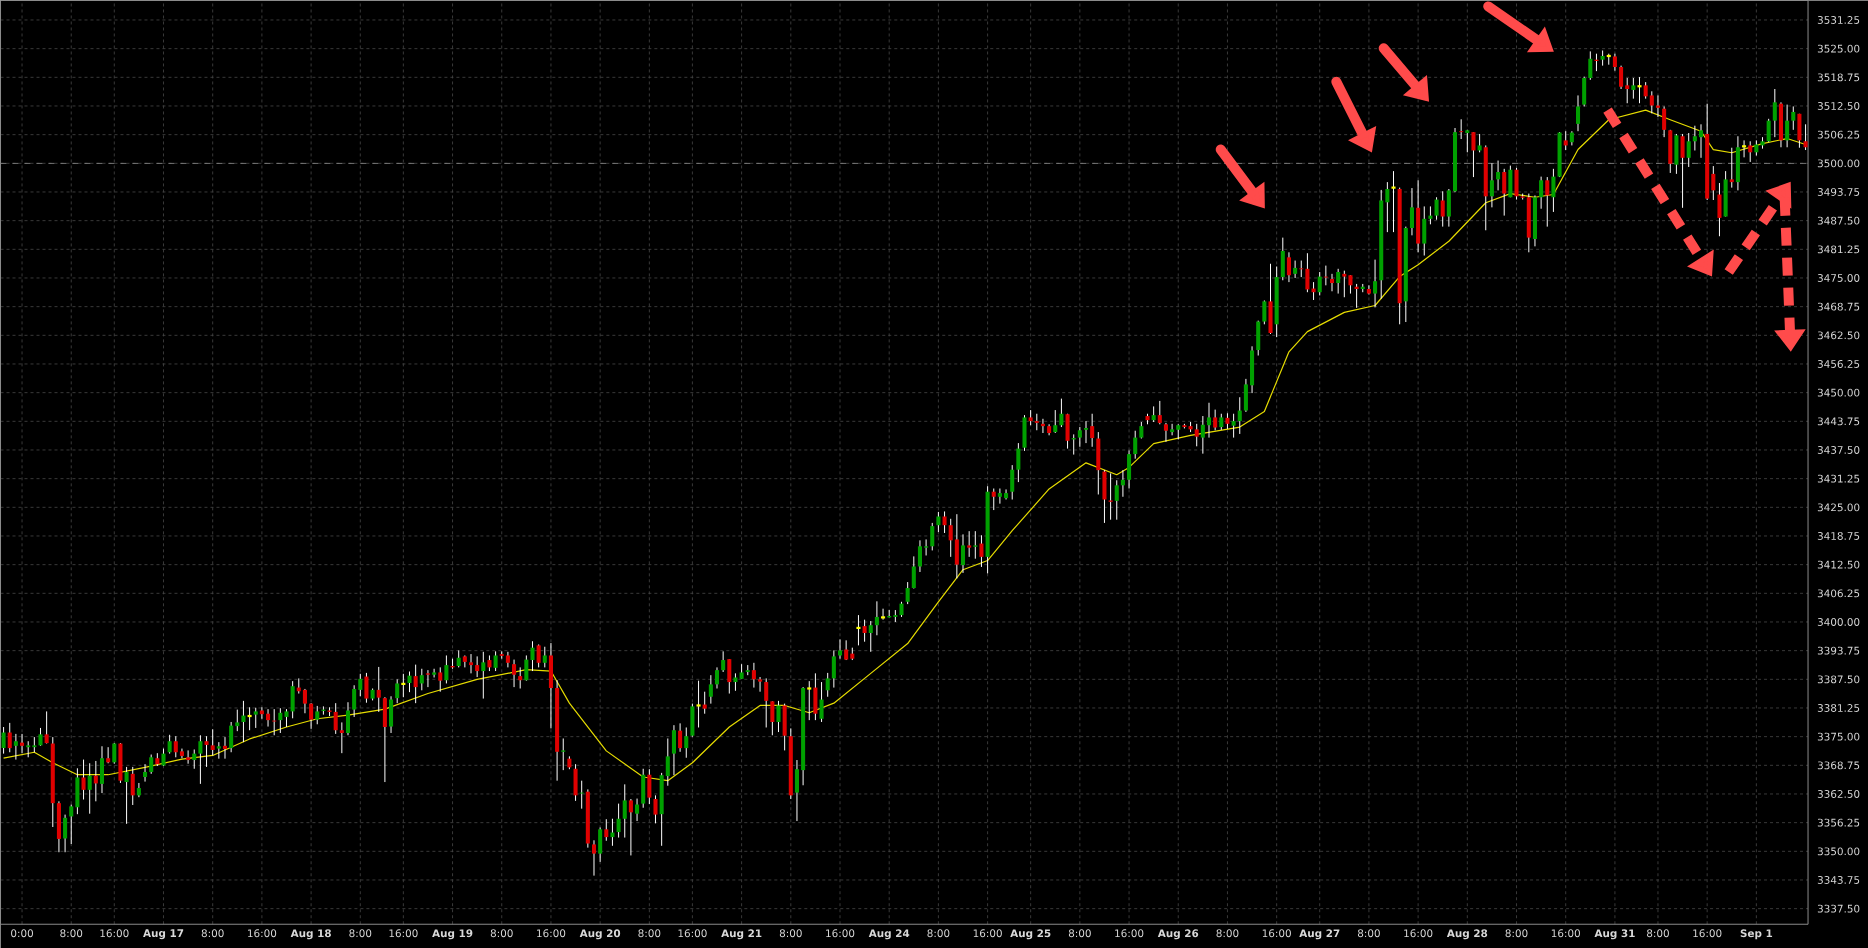 The width and height of the screenshot is (1868, 948). What do you see at coordinates (1838, 765) in the screenshot?
I see `y-tick-label: 3368.75` at bounding box center [1838, 765].